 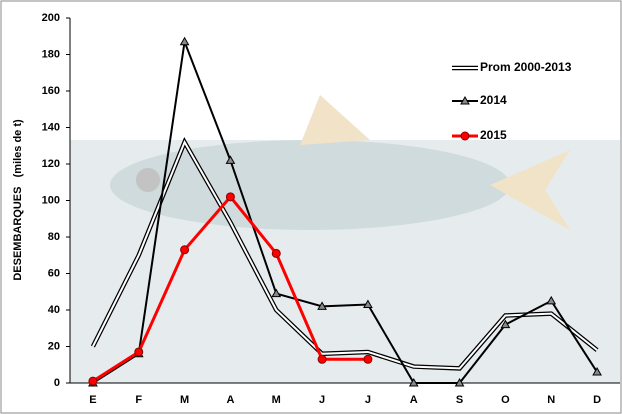 I want to click on y-tick-label: 100, so click(x=51, y=200).